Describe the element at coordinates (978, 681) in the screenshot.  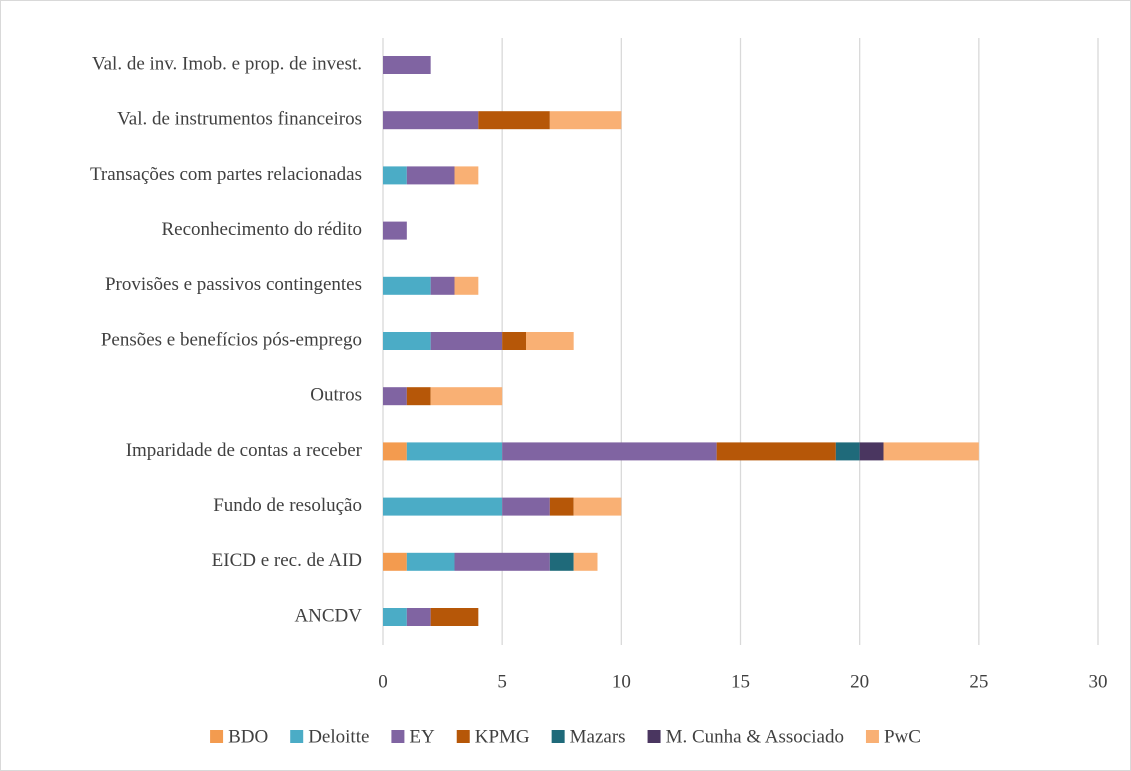
I see `x-tick-label: 25` at that location.